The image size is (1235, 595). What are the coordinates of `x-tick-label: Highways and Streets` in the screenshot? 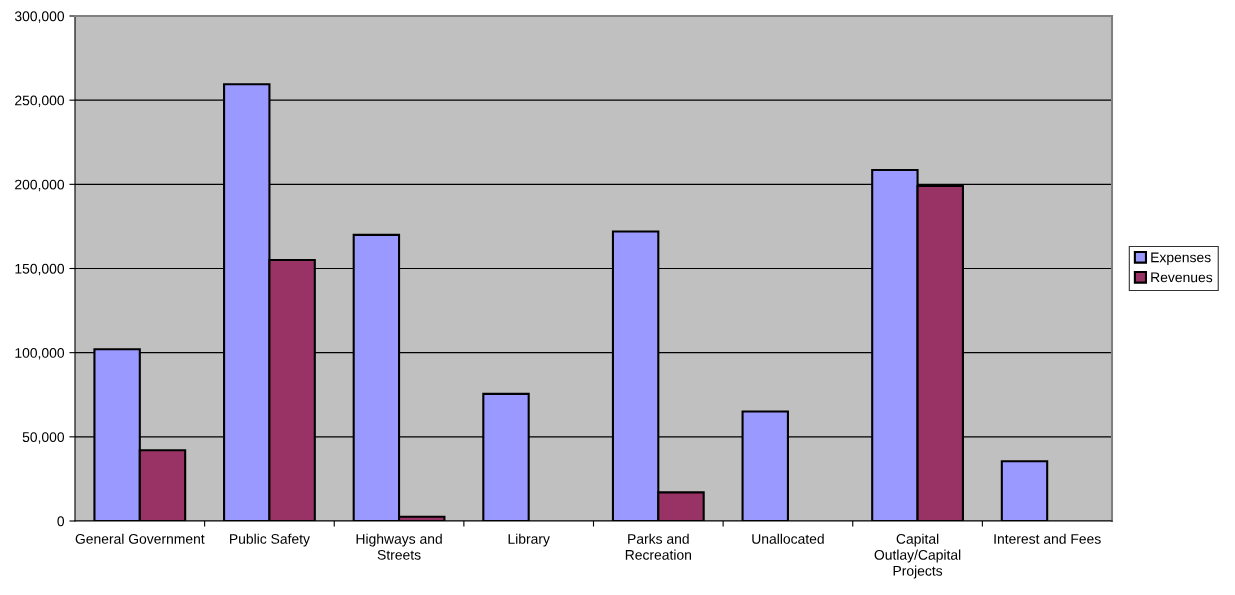 It's located at (399, 546).